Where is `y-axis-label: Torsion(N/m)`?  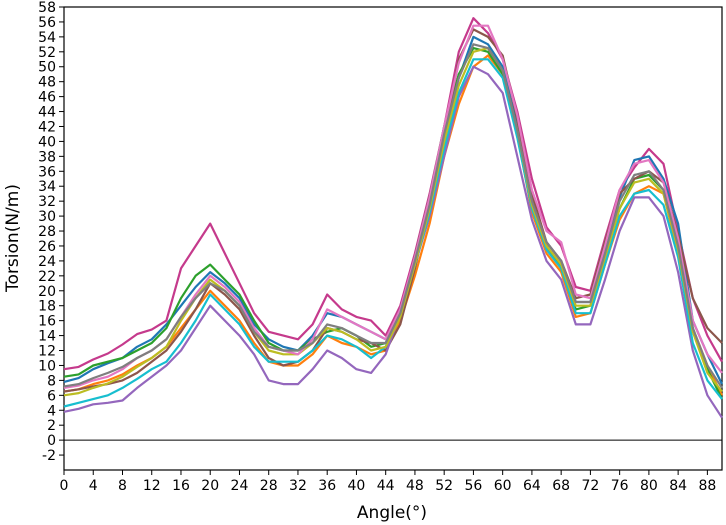
y-axis-label: Torsion(N/m) is located at coordinates (13, 238).